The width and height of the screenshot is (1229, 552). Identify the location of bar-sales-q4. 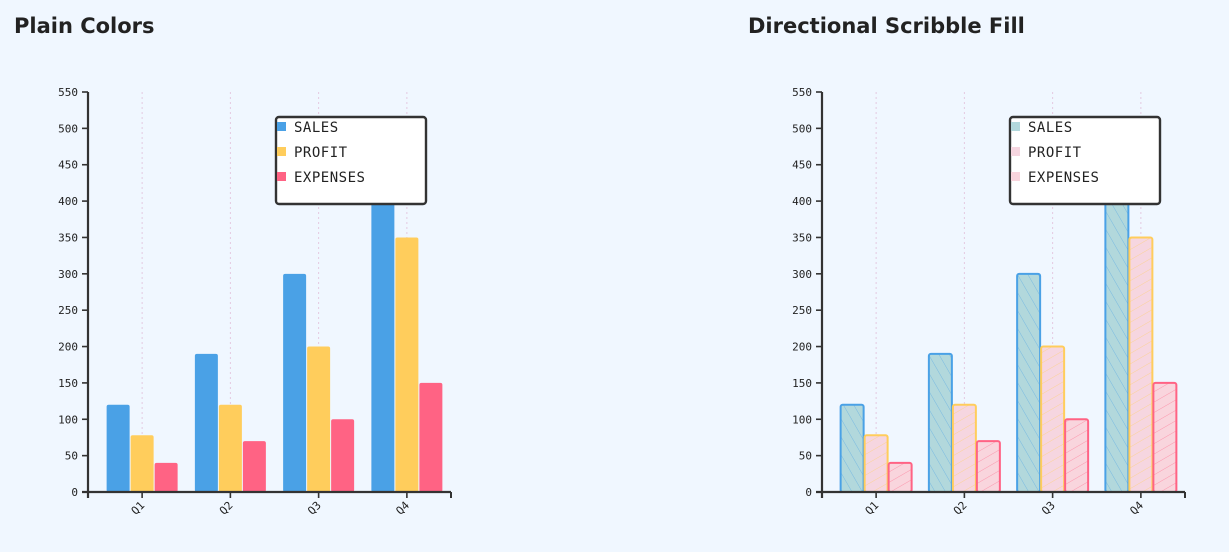
(383, 310).